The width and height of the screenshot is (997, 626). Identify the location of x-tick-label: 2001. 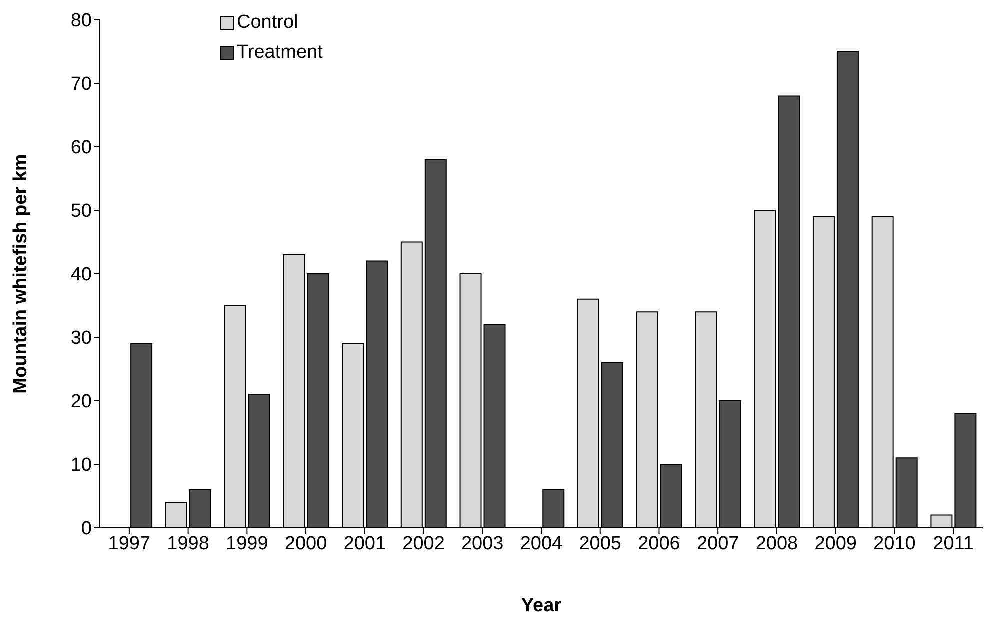
(365, 543).